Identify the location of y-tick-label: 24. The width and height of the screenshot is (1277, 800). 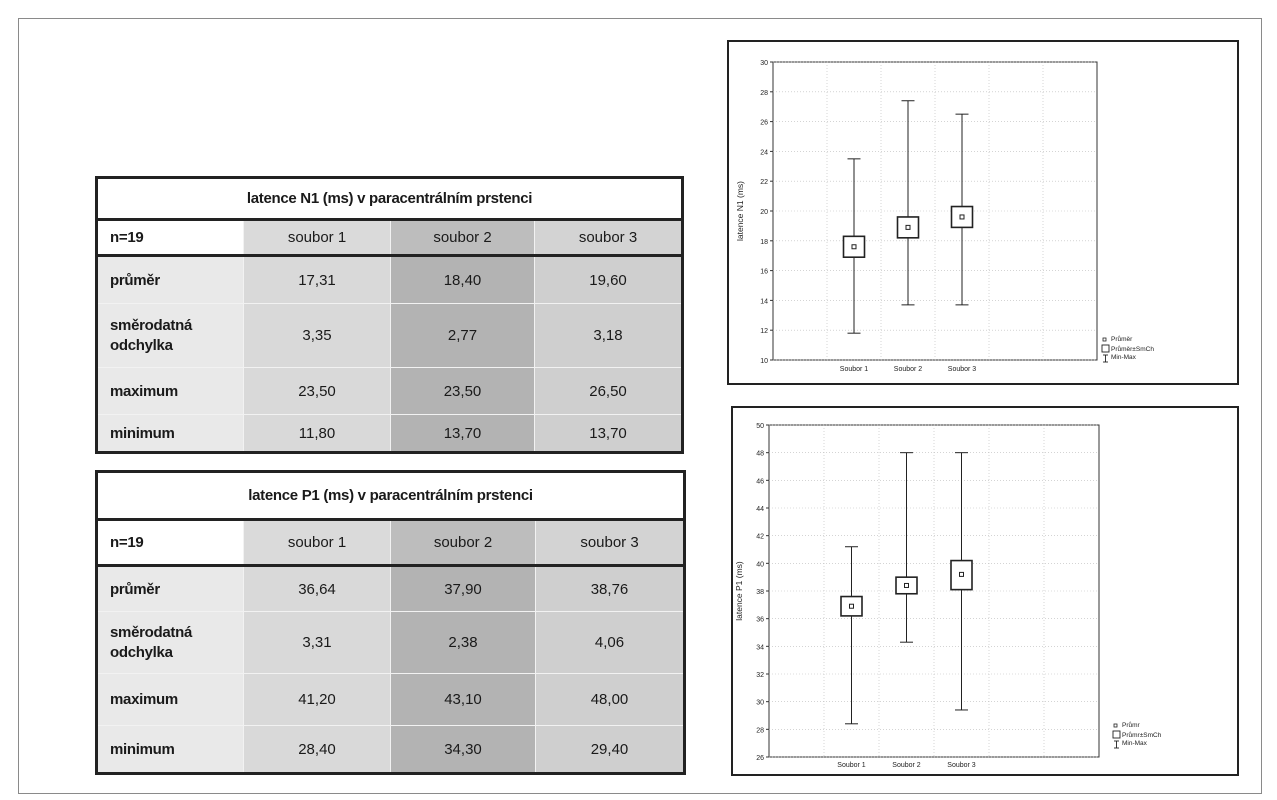
(764, 152).